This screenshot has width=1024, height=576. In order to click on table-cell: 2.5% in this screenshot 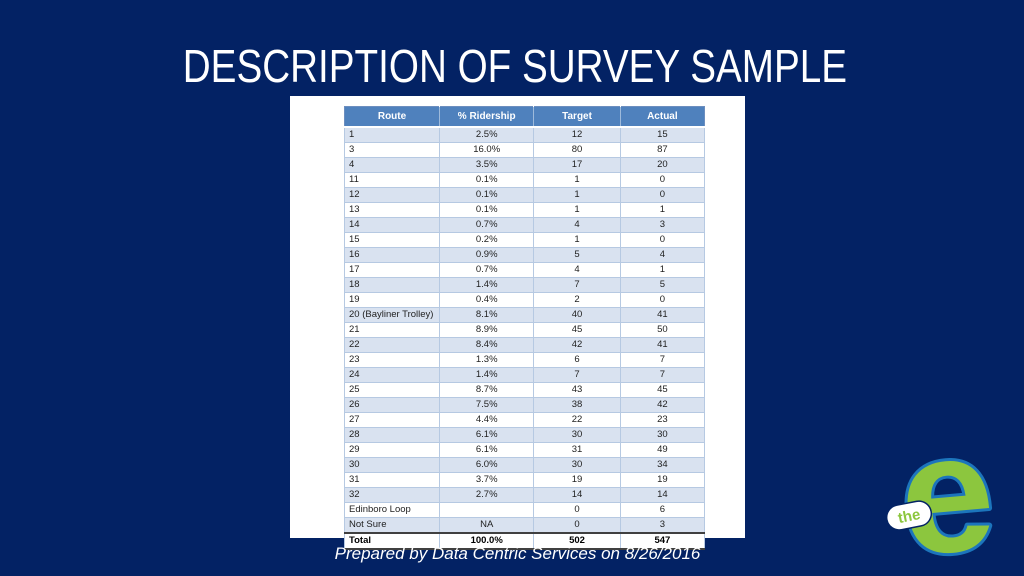, I will do `click(487, 134)`.